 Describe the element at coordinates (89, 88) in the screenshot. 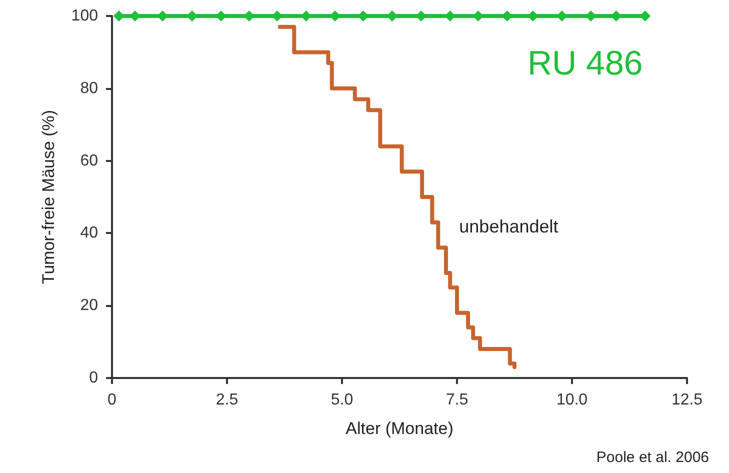

I see `y-tick-label: 80` at that location.